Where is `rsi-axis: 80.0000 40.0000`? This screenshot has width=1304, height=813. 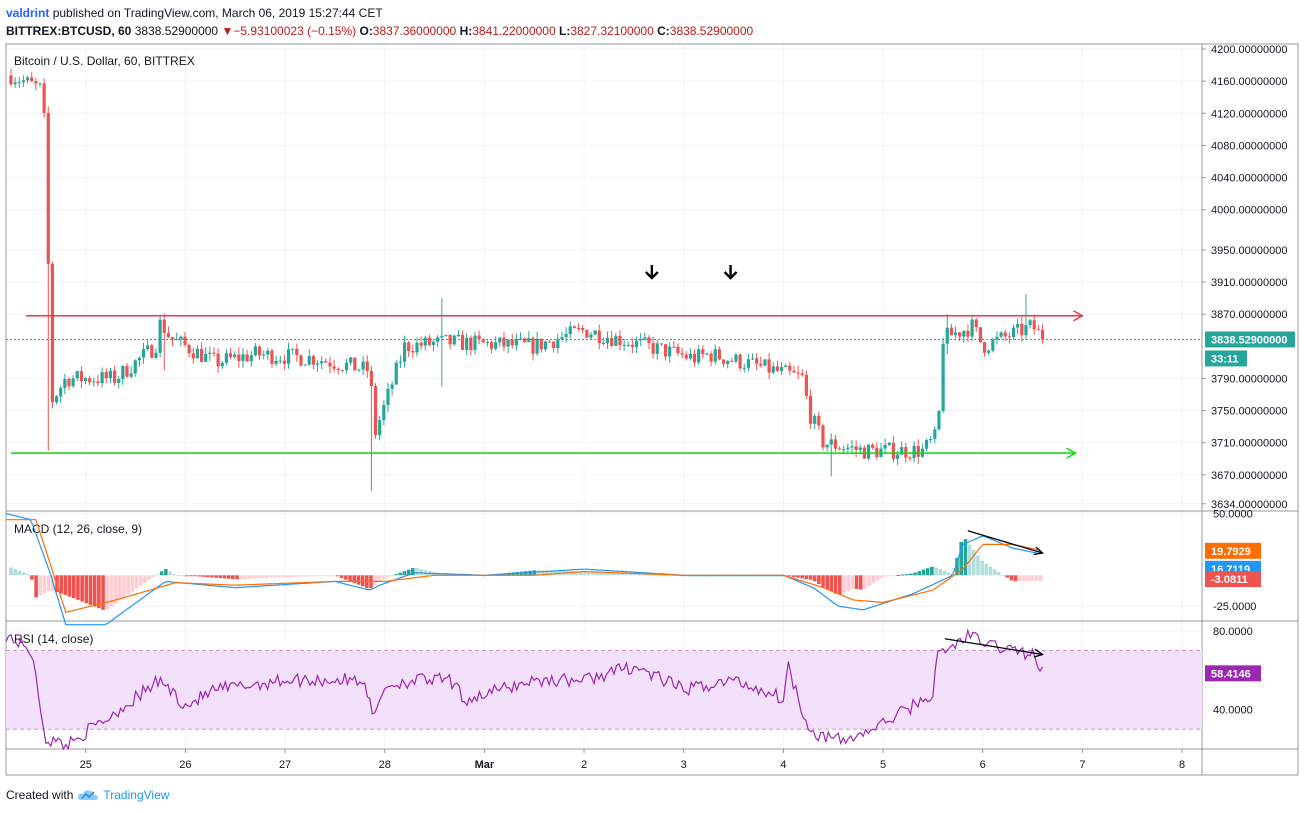
rsi-axis: 80.0000 40.0000 is located at coordinates (1233, 671).